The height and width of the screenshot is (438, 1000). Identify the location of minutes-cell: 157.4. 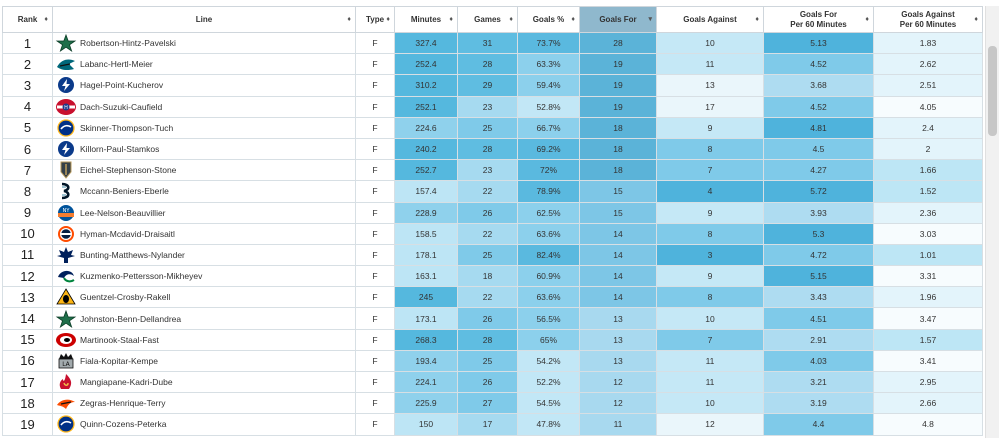
(426, 191).